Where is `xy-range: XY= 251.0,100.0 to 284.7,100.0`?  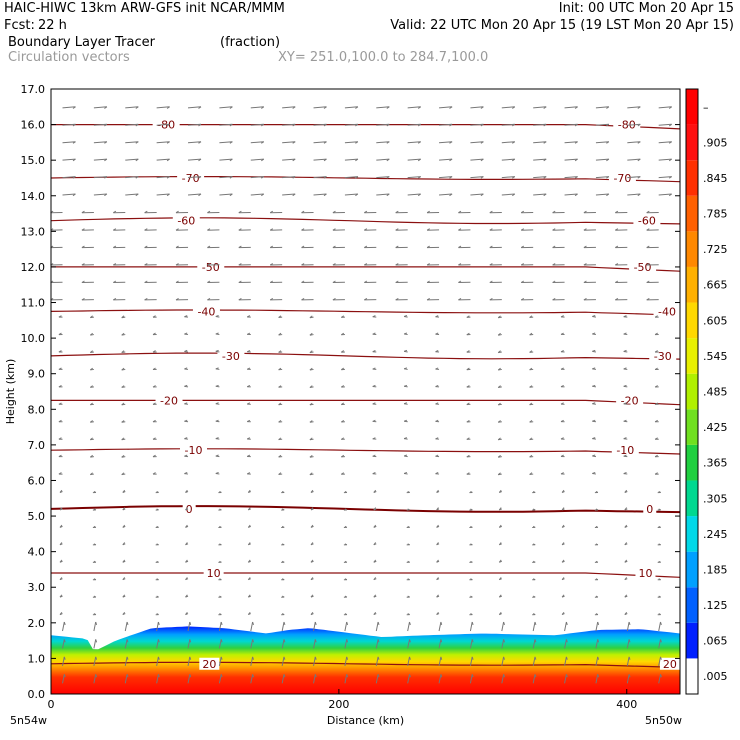 xy-range: XY= 251.0,100.0 to 284.7,100.0 is located at coordinates (383, 57).